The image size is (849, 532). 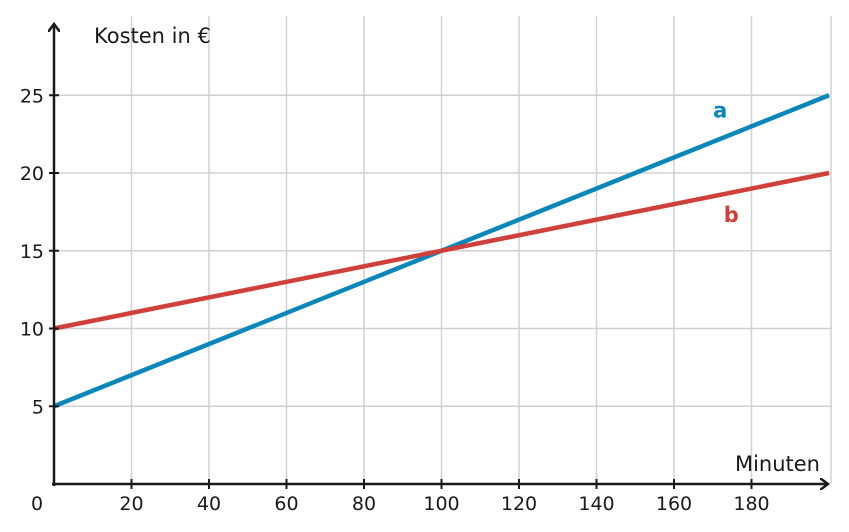 What do you see at coordinates (32, 96) in the screenshot?
I see `y-tick-label: 25` at bounding box center [32, 96].